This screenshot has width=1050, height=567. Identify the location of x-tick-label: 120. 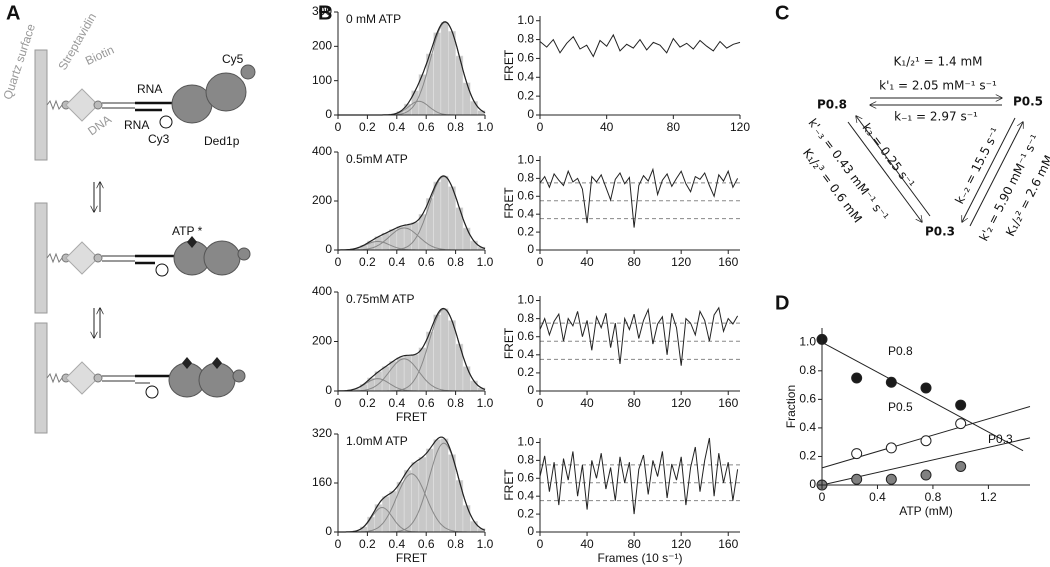
(681, 403).